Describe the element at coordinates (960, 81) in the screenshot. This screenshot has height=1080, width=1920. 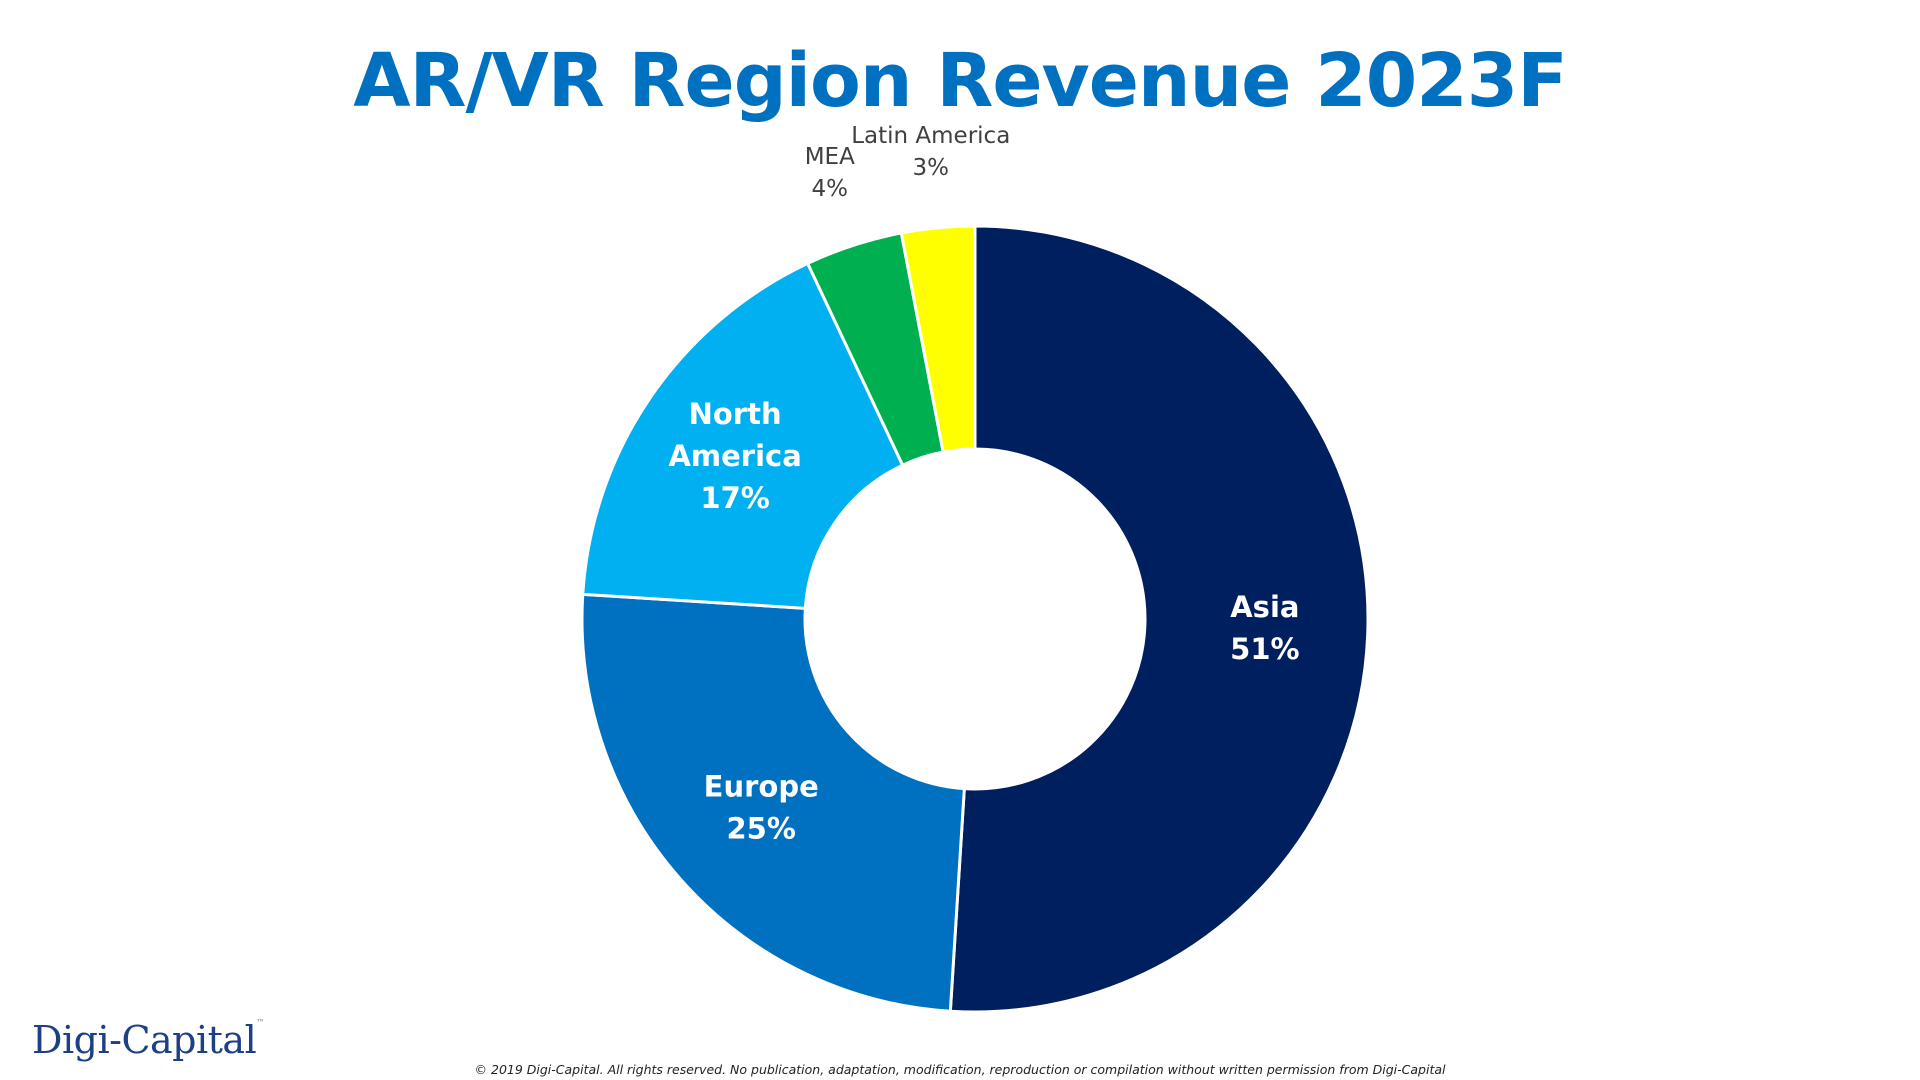
I see `chart-title: AR/VR Region Revenue 2023F` at that location.